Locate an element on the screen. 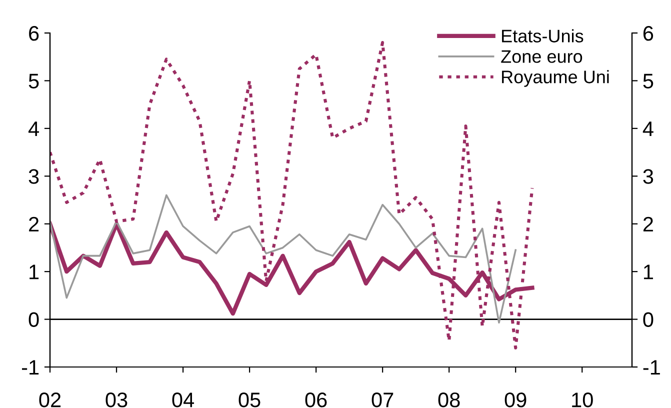 This screenshot has height=408, width=671. y2-tick-label: 6 is located at coordinates (648, 33).